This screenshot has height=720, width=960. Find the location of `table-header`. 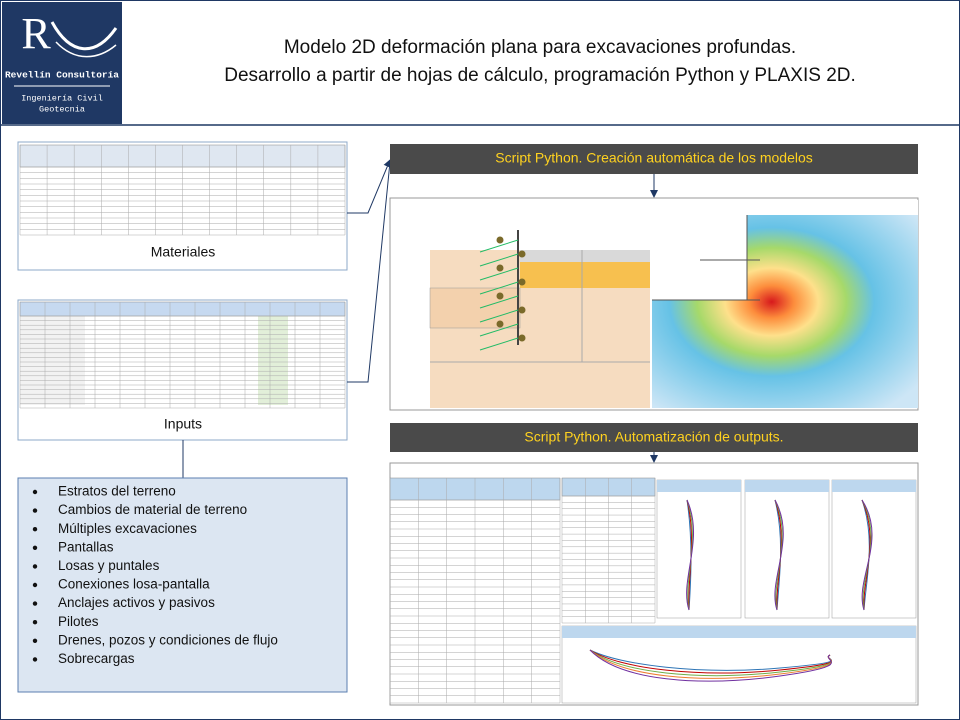

table-header is located at coordinates (182, 309).